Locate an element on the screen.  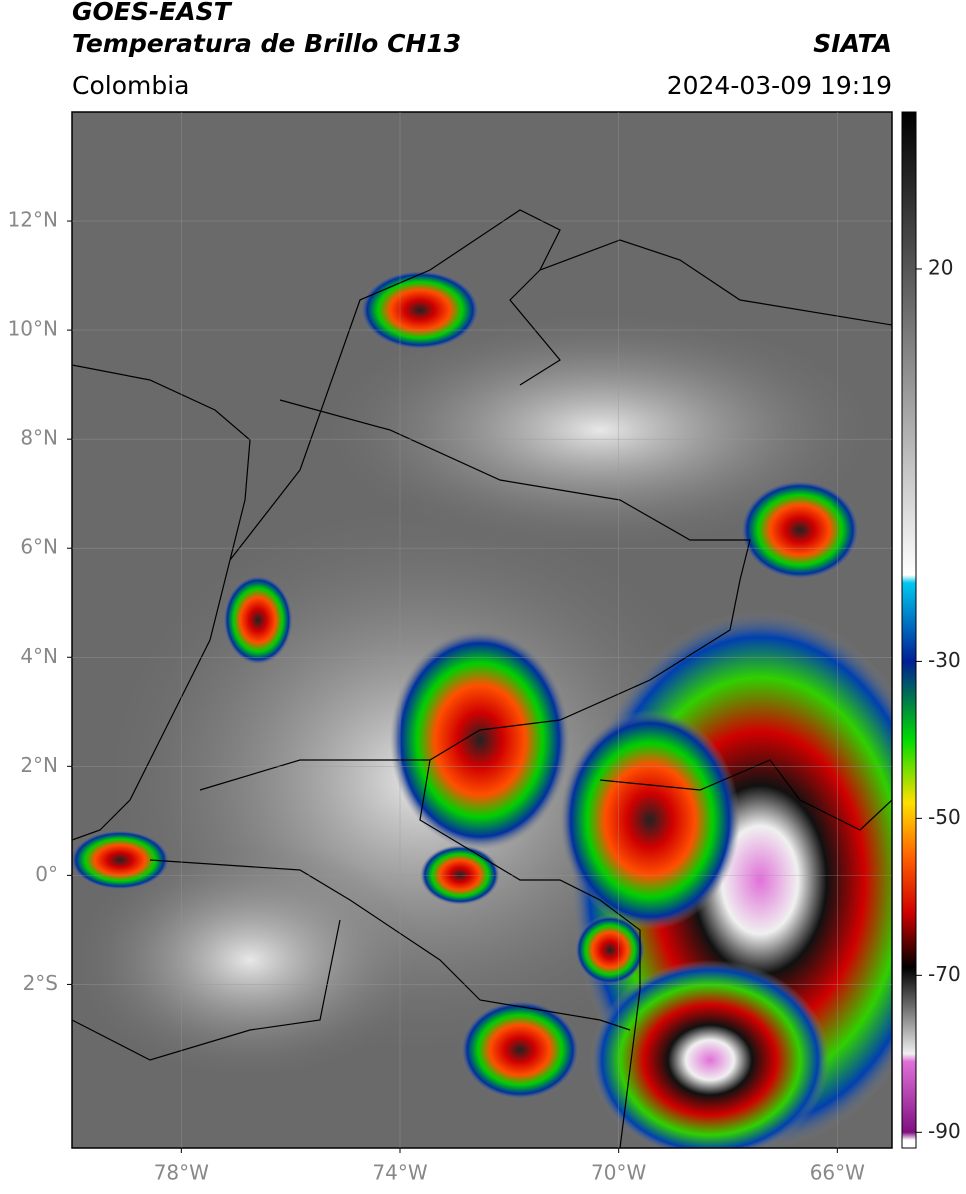
y-tick-label: 2°S is located at coordinates (40, 983).